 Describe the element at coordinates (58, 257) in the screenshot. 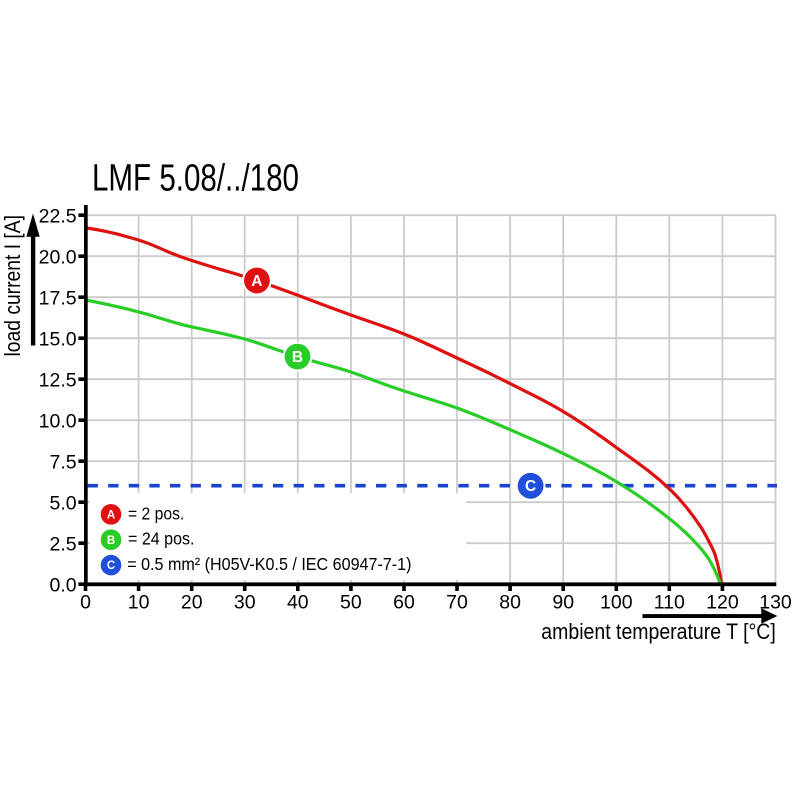

I see `svg-text: 20.0` at that location.